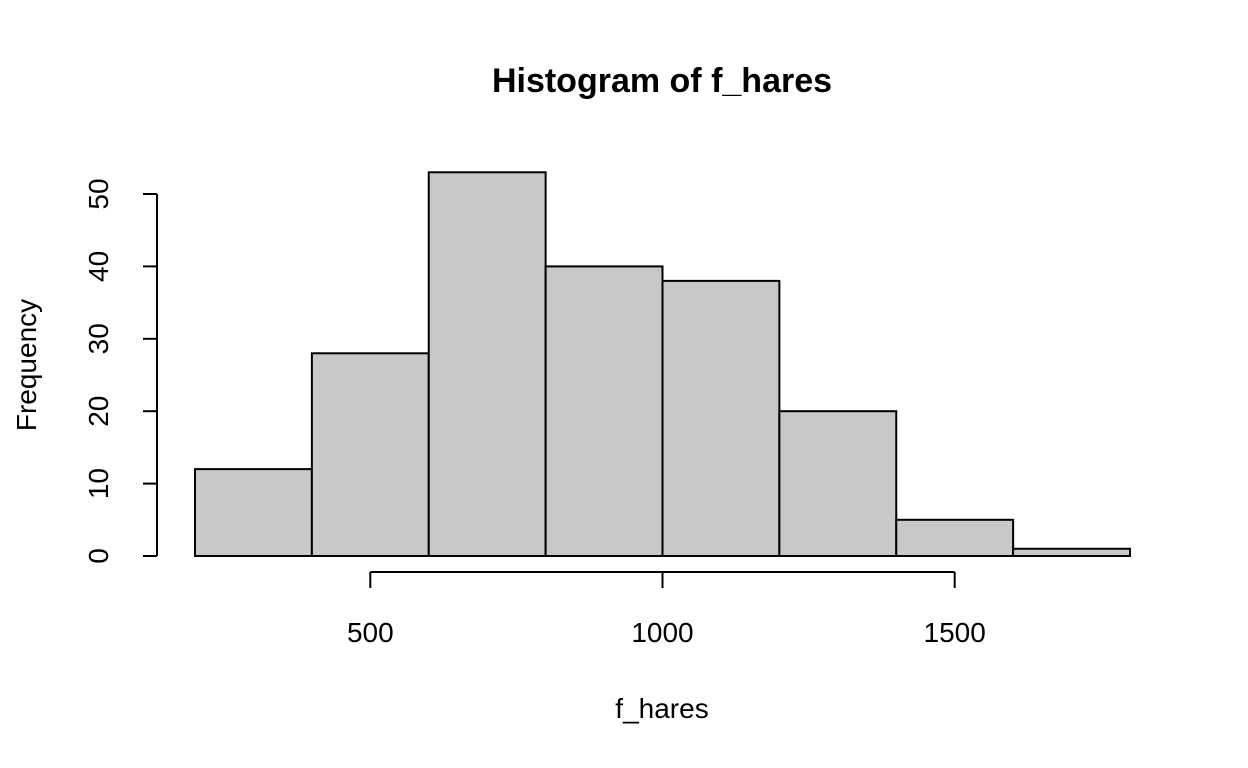 This screenshot has width=1248, height=768. Describe the element at coordinates (661, 708) in the screenshot. I see `x-axis-label: f_hares` at that location.